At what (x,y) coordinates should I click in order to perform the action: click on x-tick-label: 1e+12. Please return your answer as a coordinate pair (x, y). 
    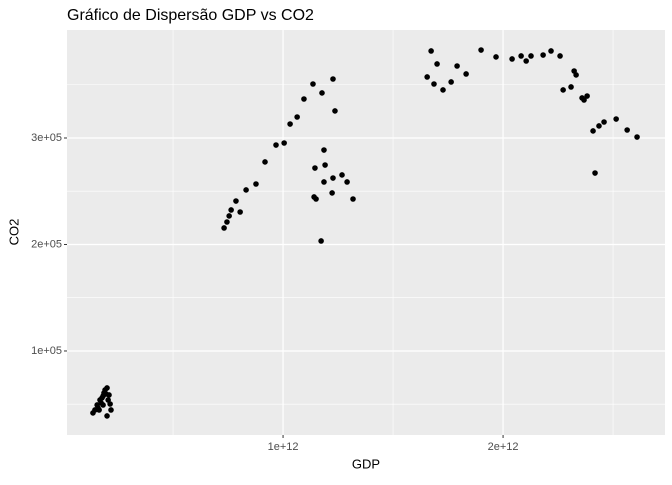
    Looking at the image, I should click on (283, 447).